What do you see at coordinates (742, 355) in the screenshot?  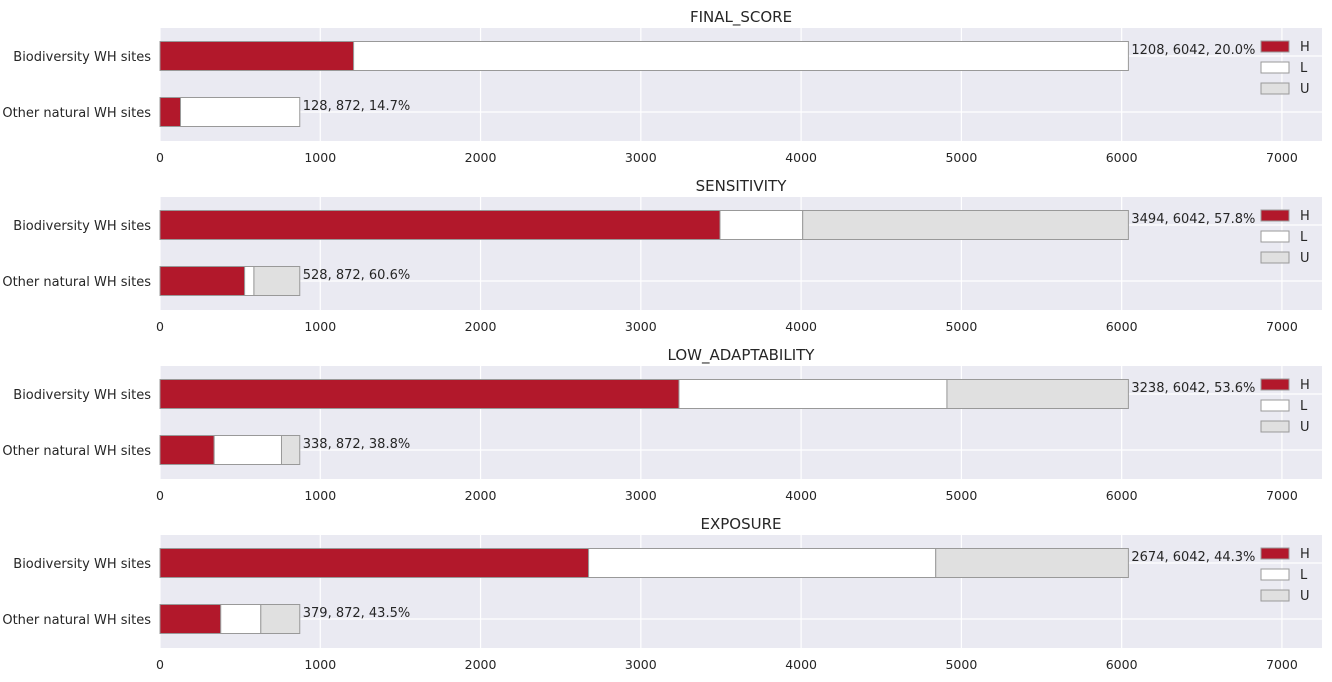 I see `chart-title: LOW_ADAPTABILITY` at bounding box center [742, 355].